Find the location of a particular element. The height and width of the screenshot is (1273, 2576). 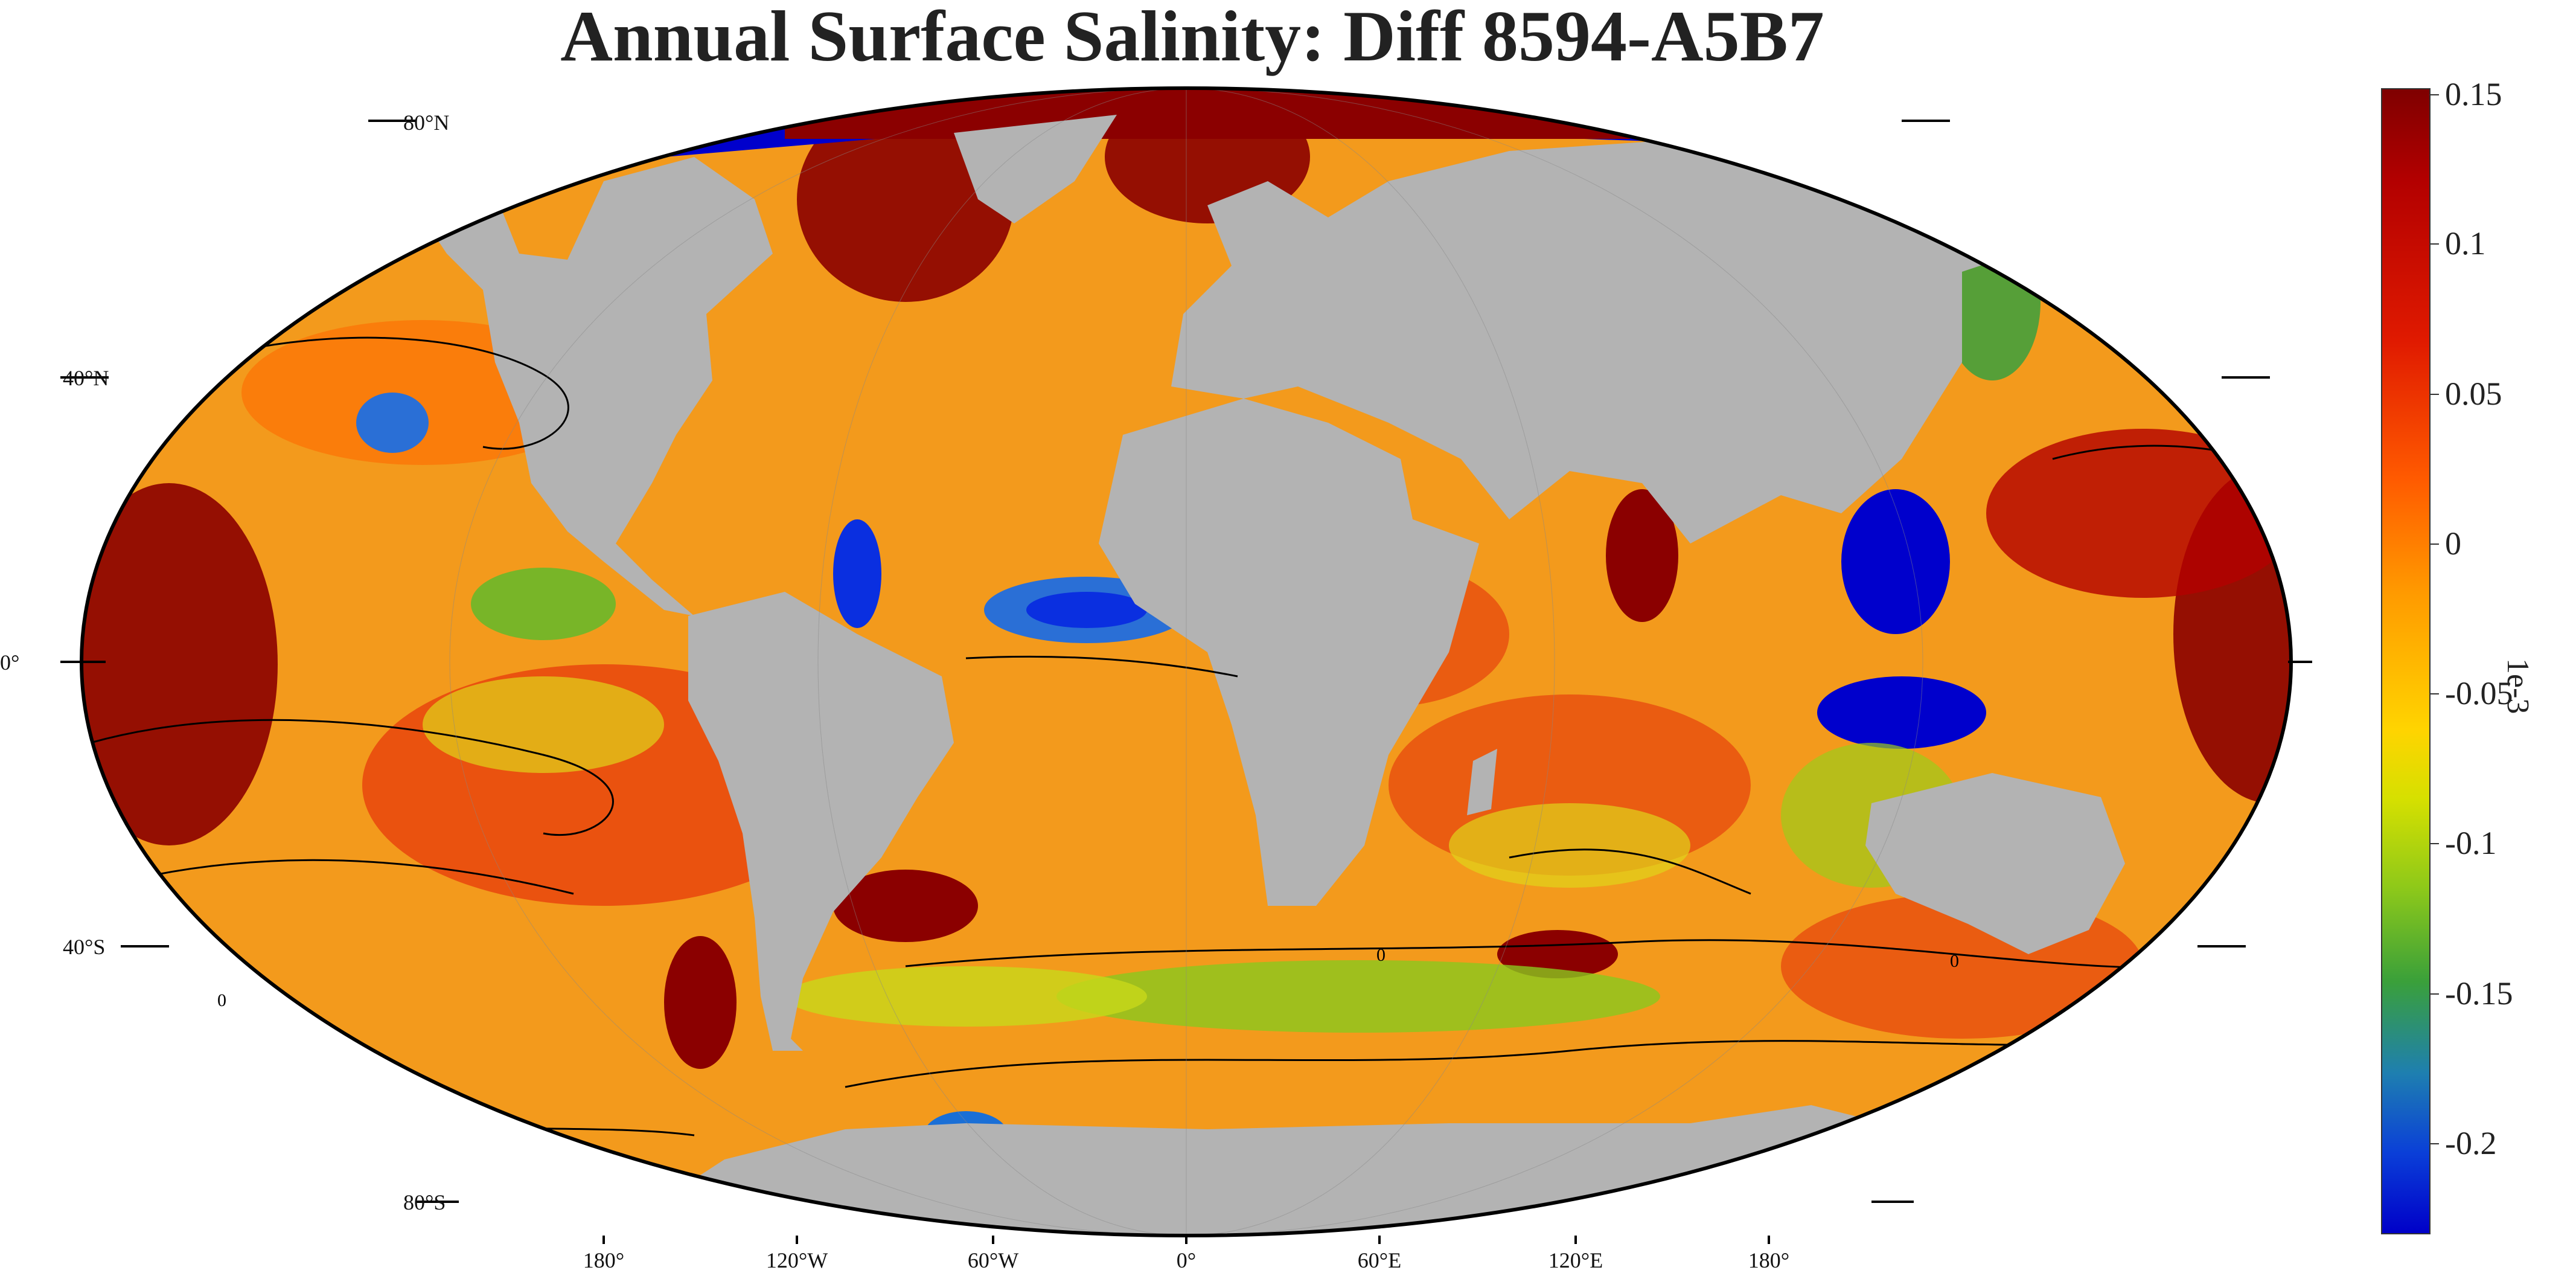

lon-label-180e: 180° is located at coordinates (1769, 1260).